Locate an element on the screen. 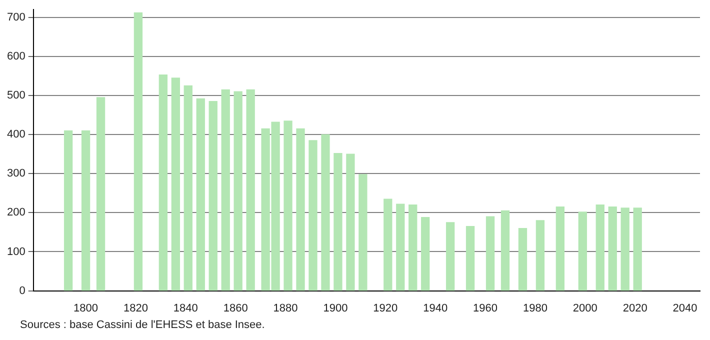 The image size is (710, 340). y-tick-label: 0 is located at coordinates (22, 290).